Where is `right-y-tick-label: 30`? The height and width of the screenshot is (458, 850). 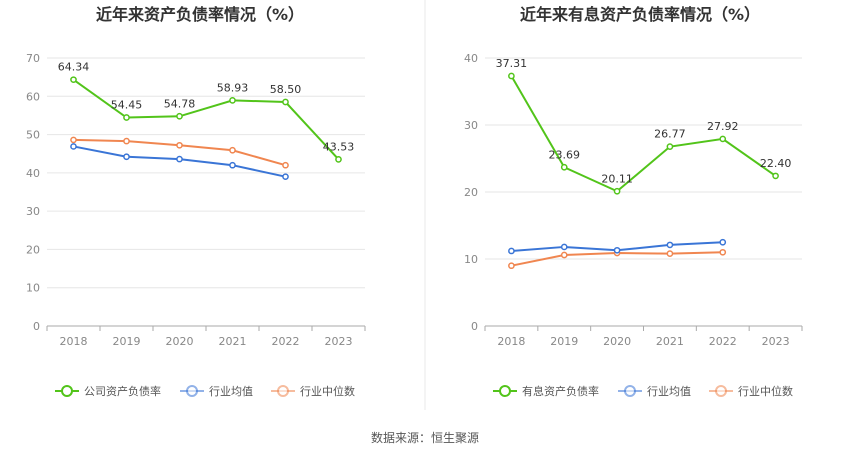 right-y-tick-label: 30 is located at coordinates (471, 125).